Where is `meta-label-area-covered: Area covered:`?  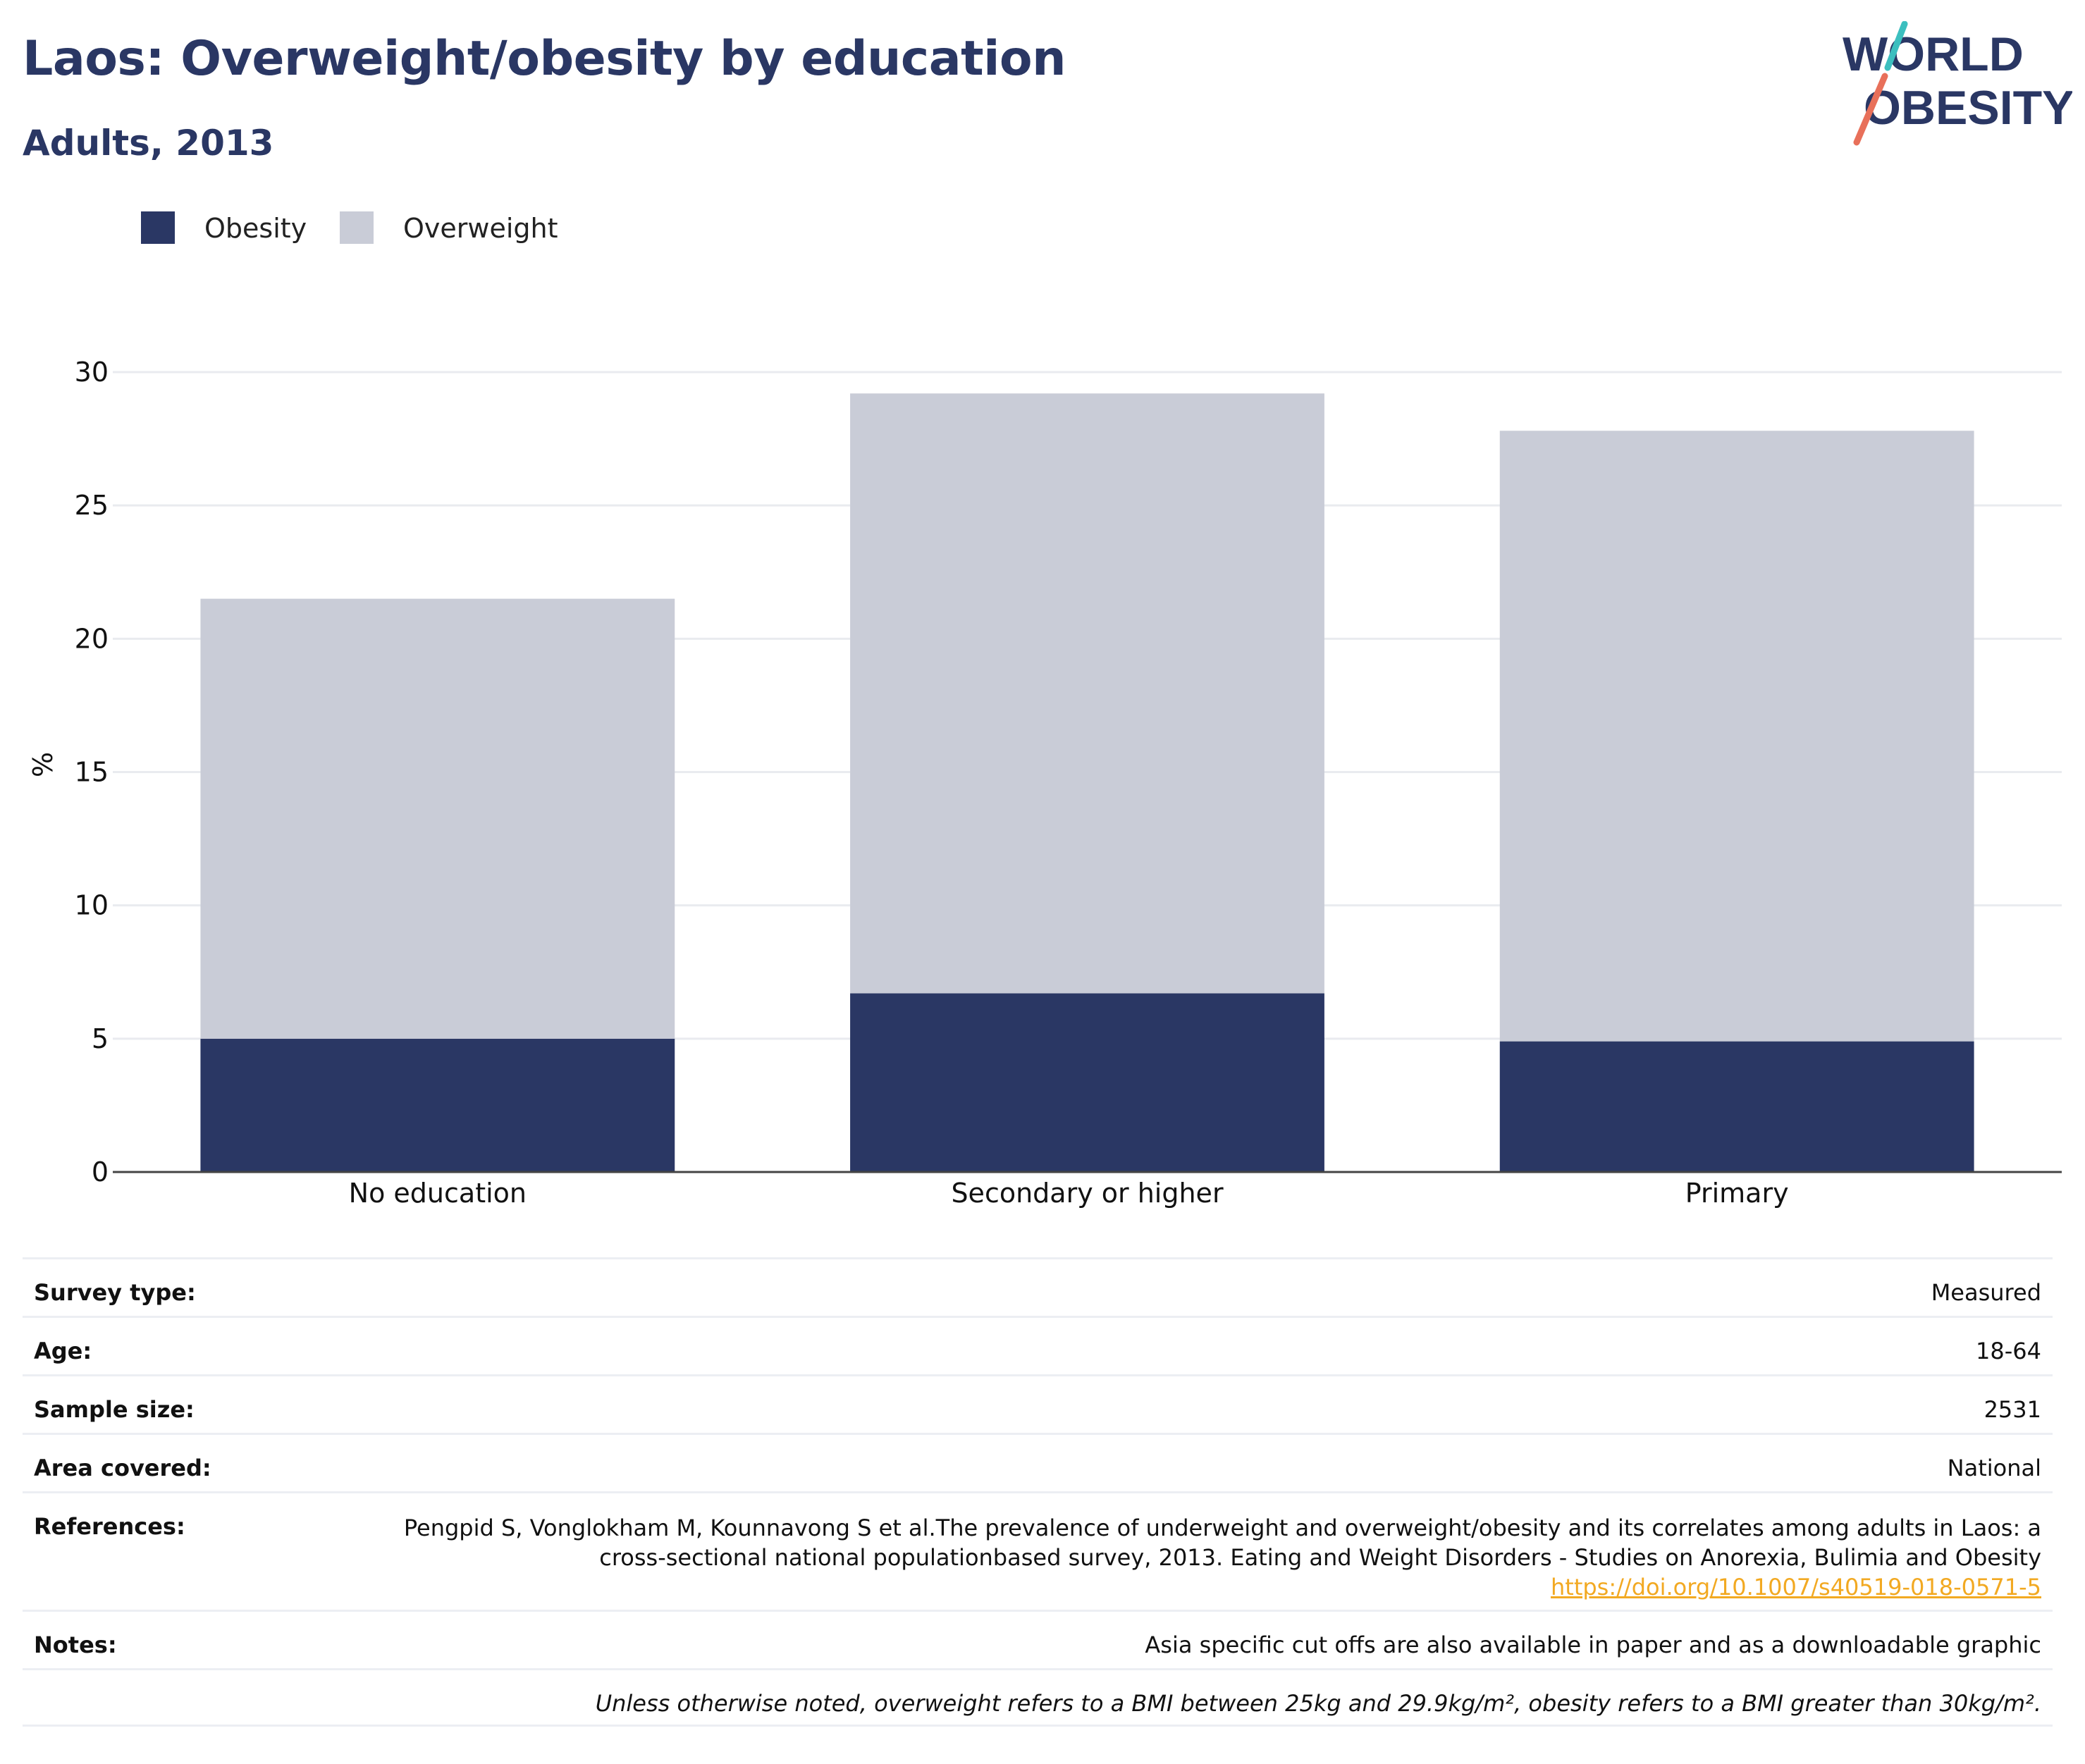
meta-label-area-covered: Area covered: is located at coordinates (122, 1468).